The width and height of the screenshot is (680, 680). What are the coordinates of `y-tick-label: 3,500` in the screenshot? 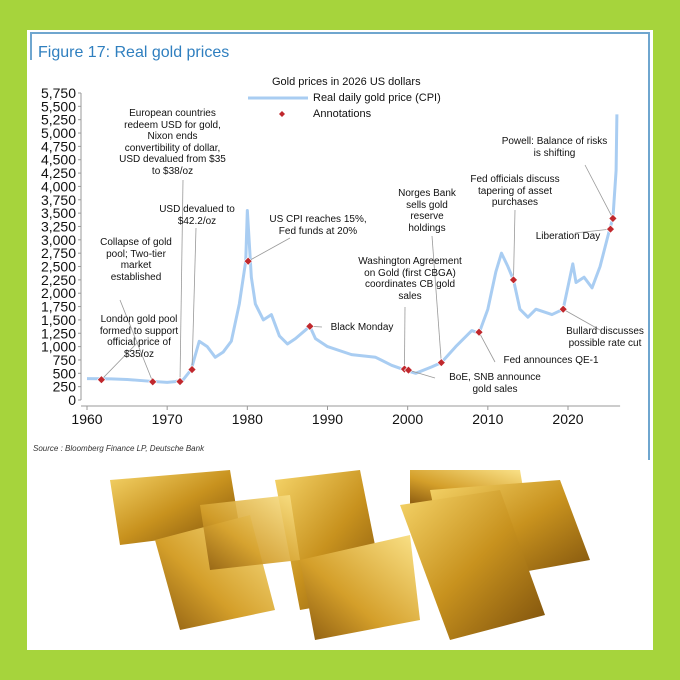 It's located at (58, 213).